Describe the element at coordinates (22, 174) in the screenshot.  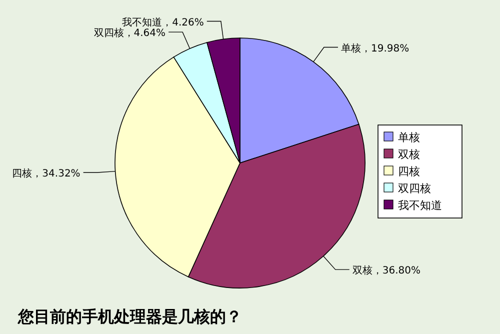
I see `slice-label: 四核` at that location.